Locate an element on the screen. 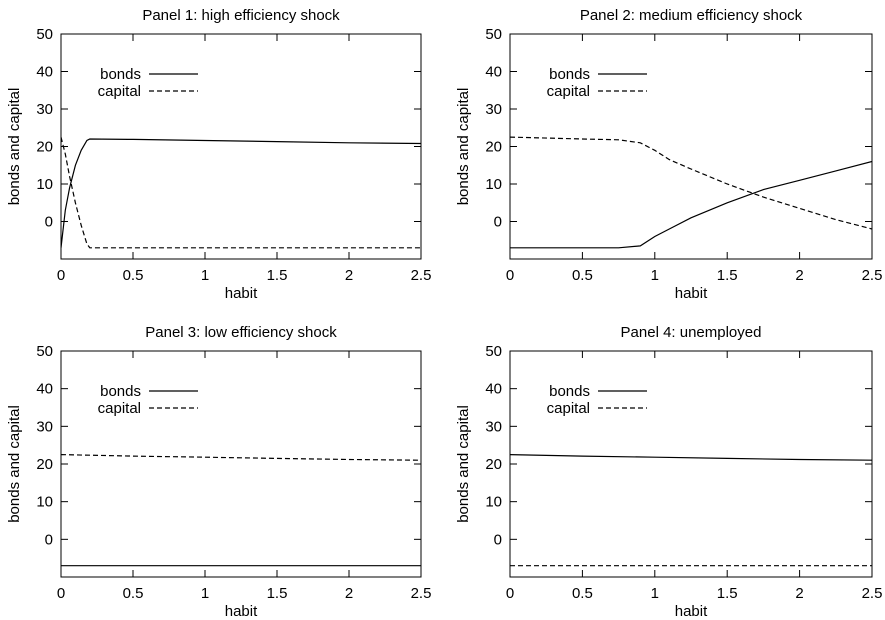  chart-title: Panel 3: low efficiency shock is located at coordinates (241, 332).